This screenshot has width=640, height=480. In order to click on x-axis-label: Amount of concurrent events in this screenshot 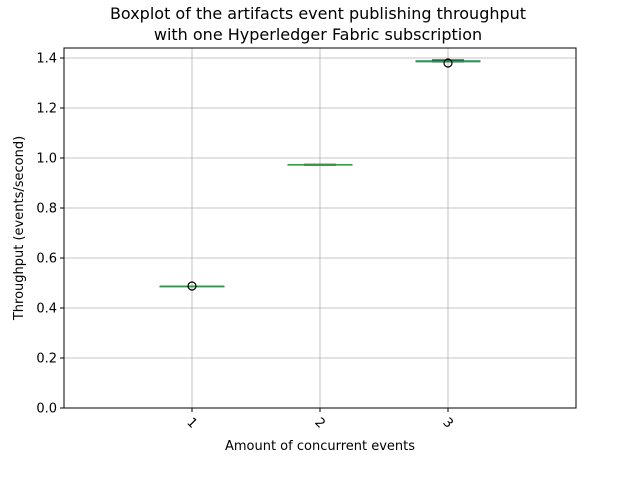, I will do `click(320, 446)`.